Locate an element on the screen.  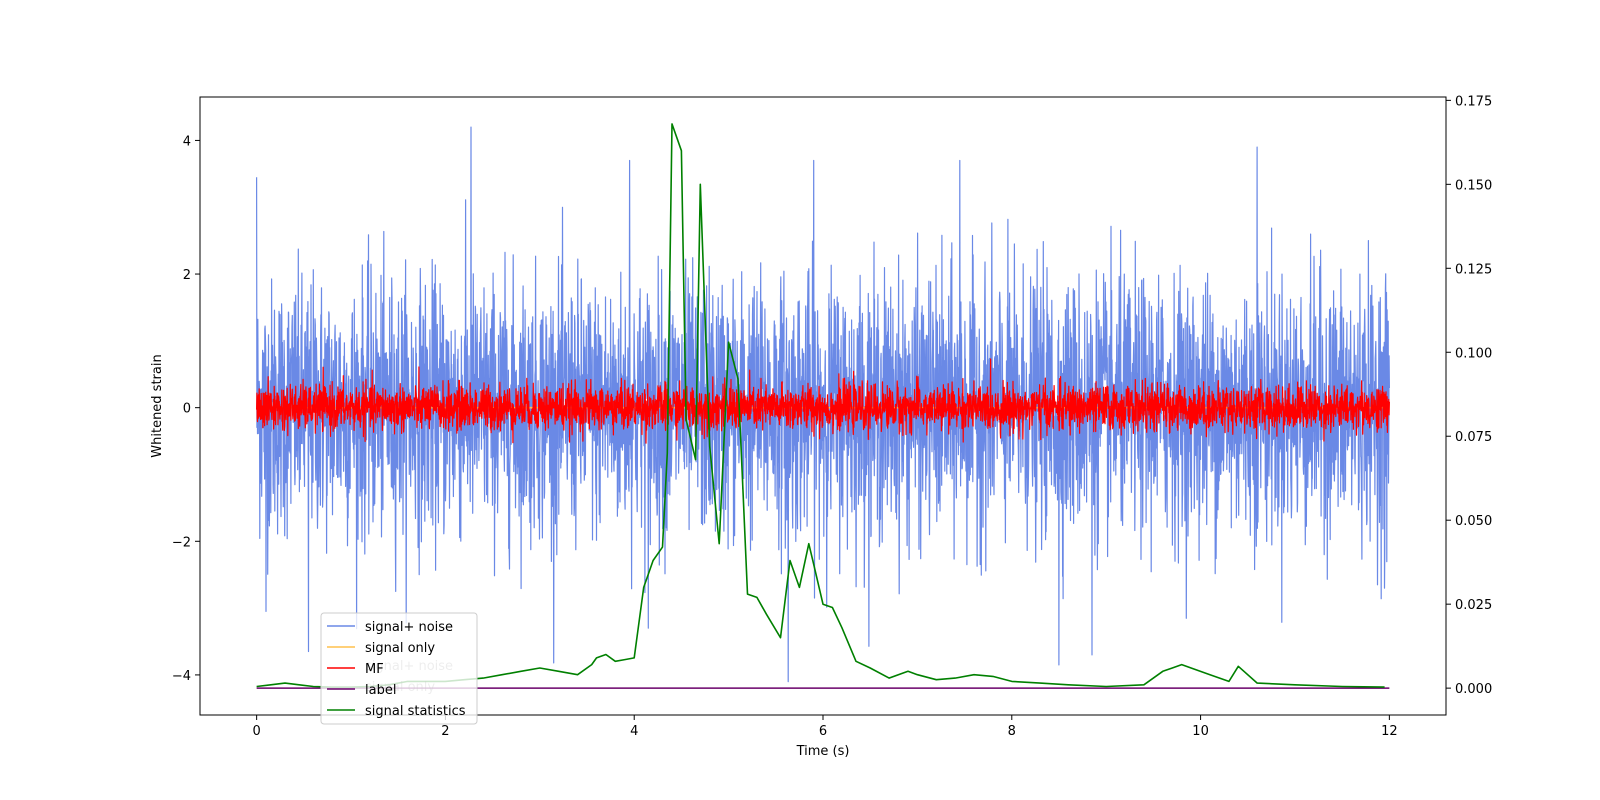
x-tick-label: 12 is located at coordinates (1389, 731).